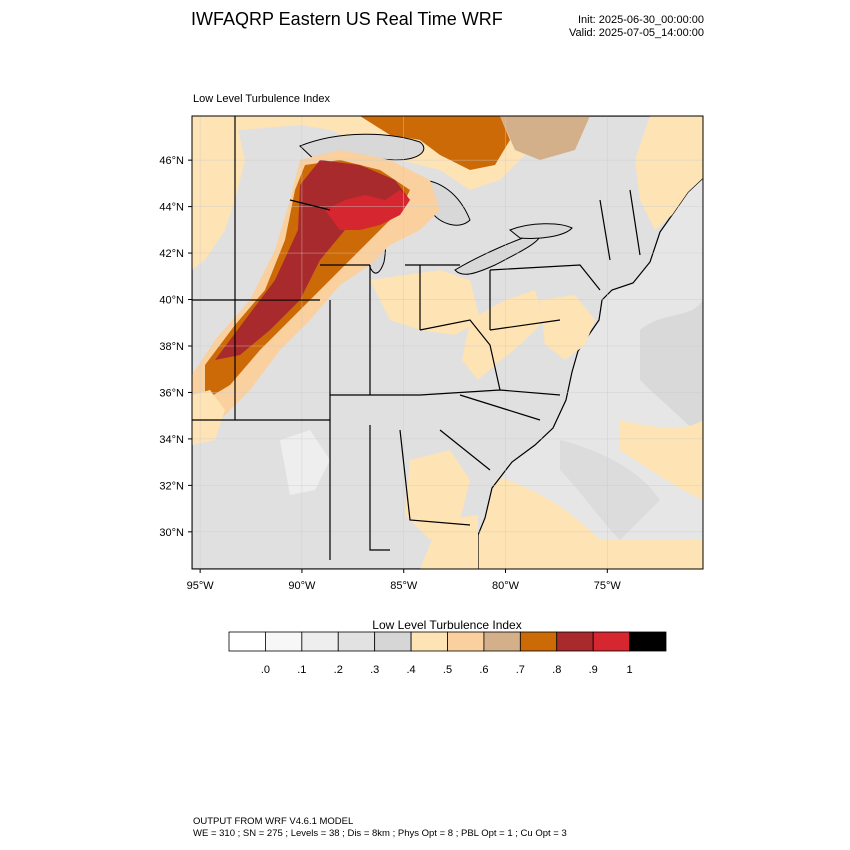  What do you see at coordinates (310, 205) in the screenshot?
I see `border-mn-wi` at bounding box center [310, 205].